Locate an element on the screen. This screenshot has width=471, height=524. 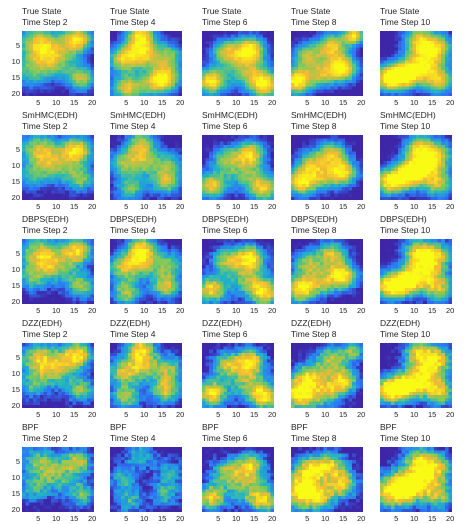
panel-time-step-label: Time Step 4 is located at coordinates (138, 126).